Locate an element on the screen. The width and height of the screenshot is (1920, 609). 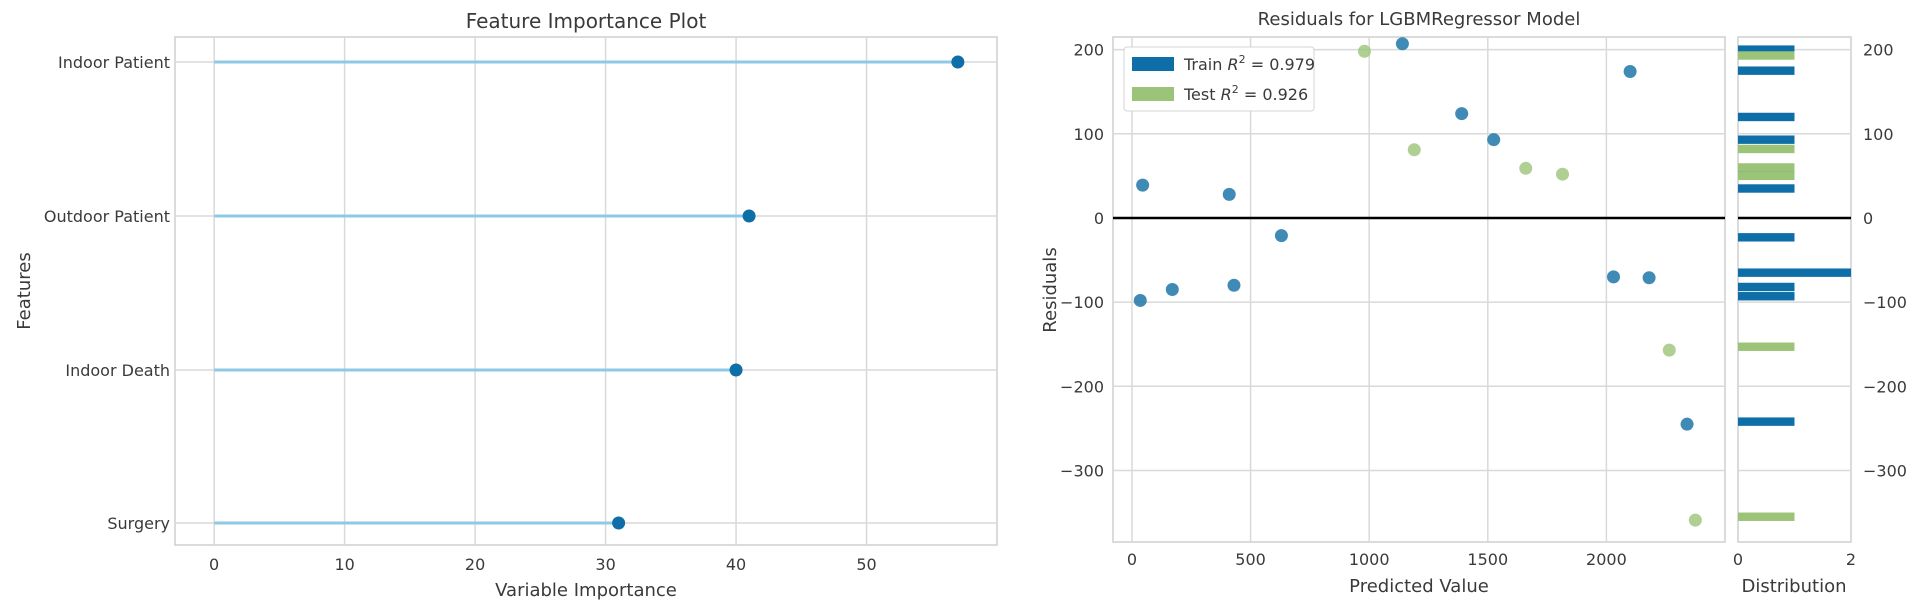
legend-swatch-train is located at coordinates (1153, 64).